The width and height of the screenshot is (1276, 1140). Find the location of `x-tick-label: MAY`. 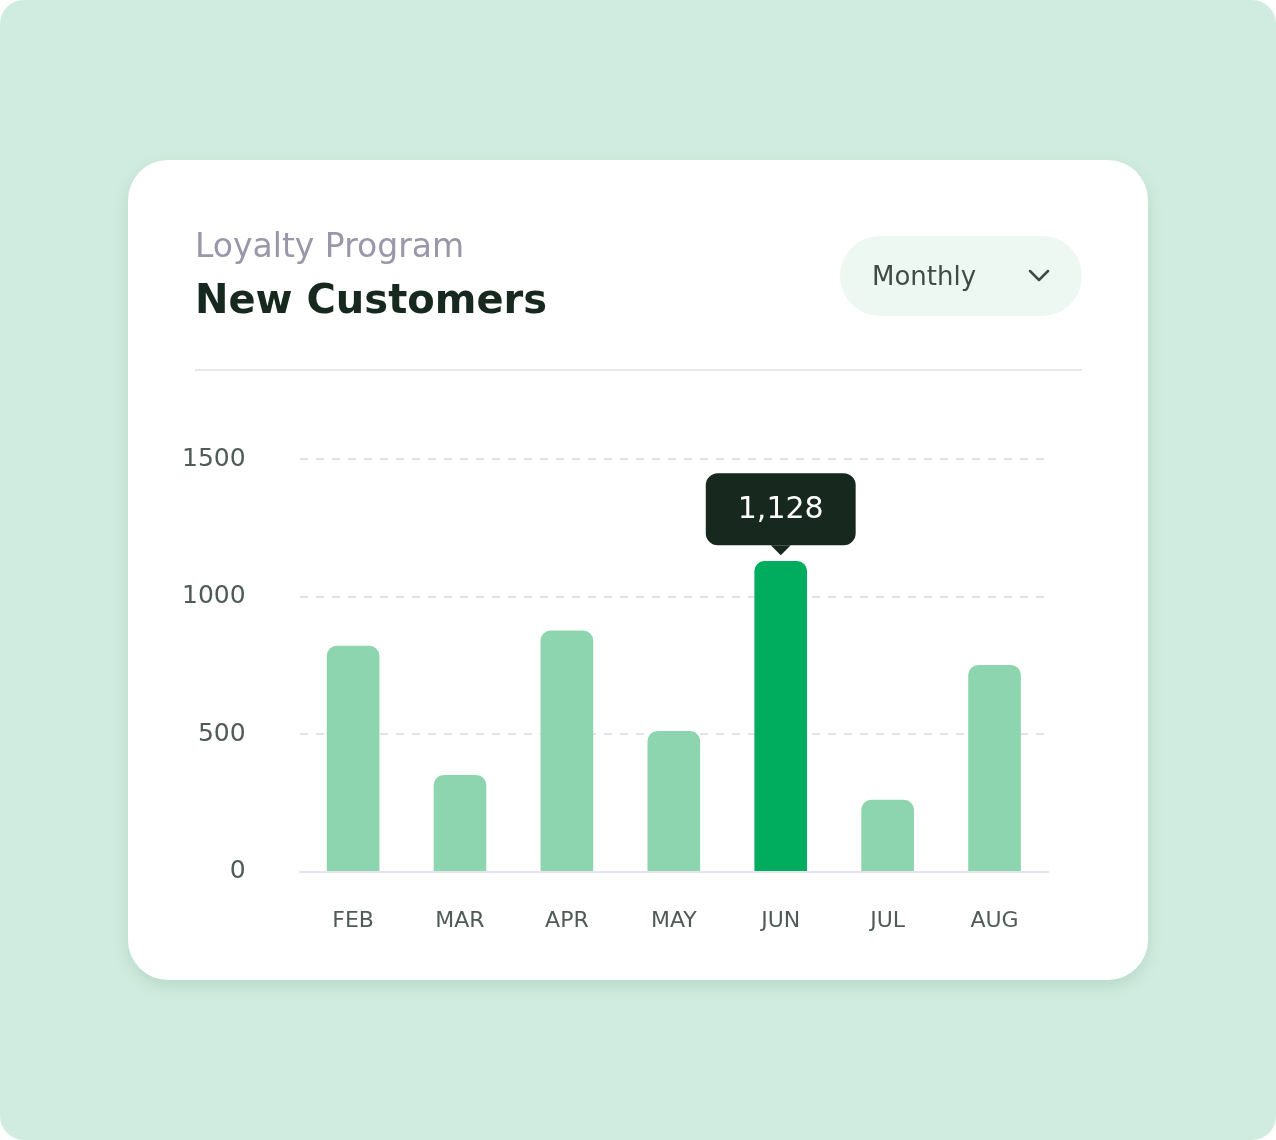

x-tick-label: MAY is located at coordinates (674, 919).